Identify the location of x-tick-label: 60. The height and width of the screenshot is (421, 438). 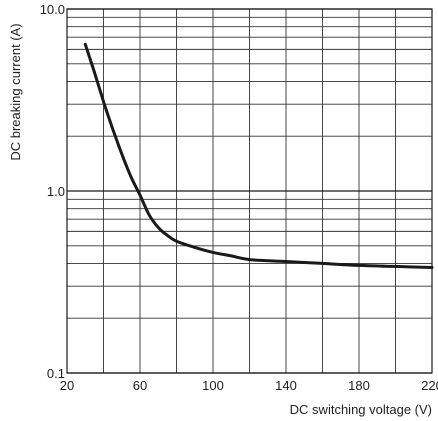
(140, 385).